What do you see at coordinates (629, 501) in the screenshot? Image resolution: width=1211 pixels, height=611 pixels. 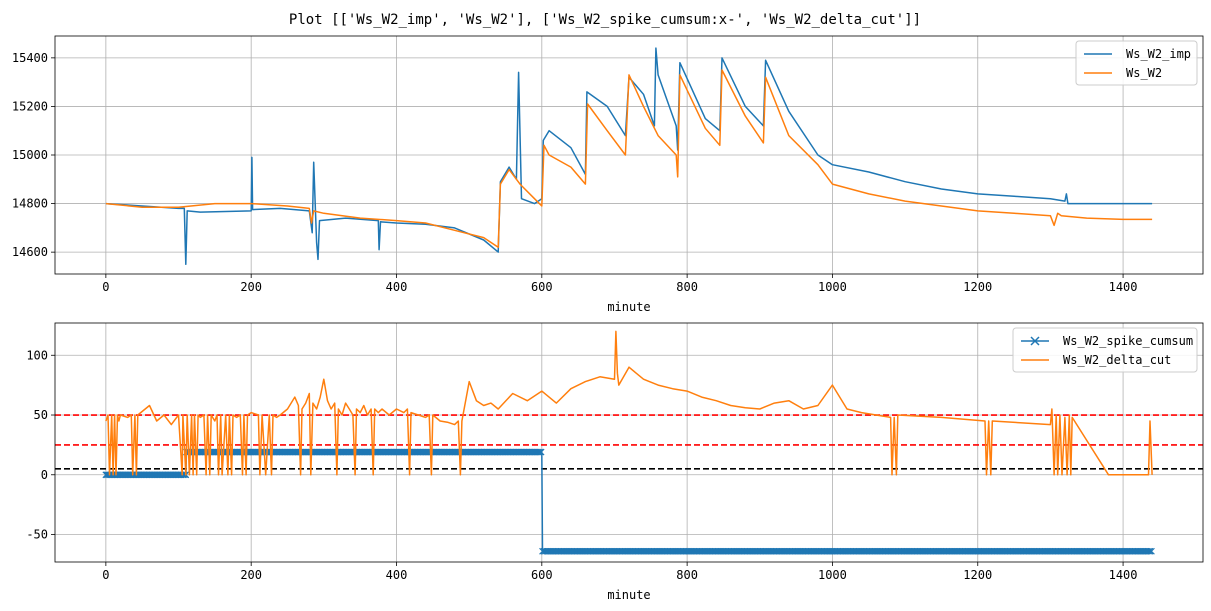 I see `series-line-Ws_W2_spike_cumsum` at bounding box center [629, 501].